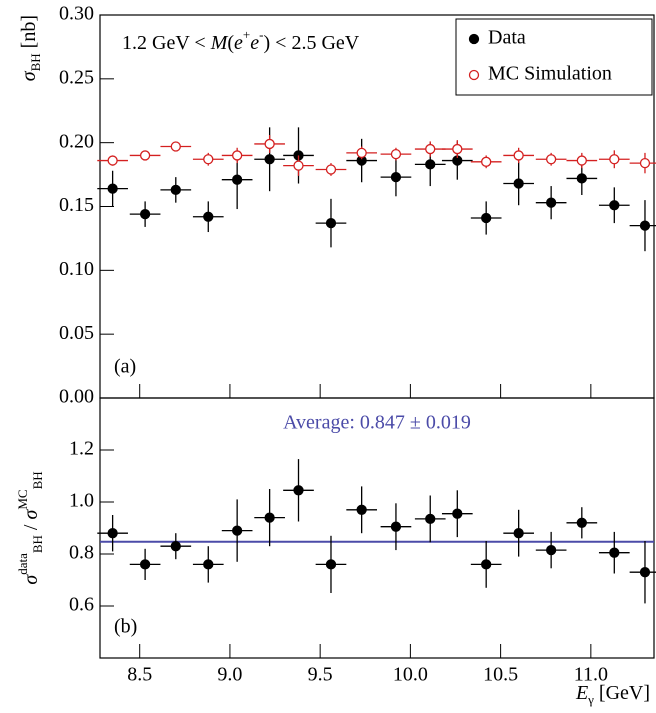  What do you see at coordinates (22, 564) in the screenshot?
I see `text-part: data` at bounding box center [22, 564].